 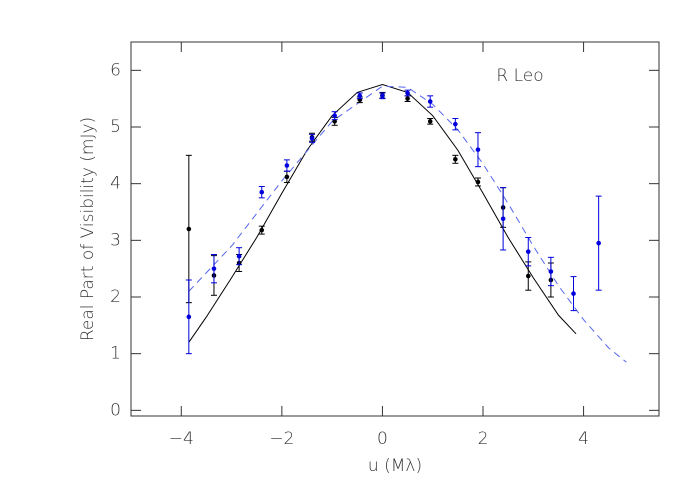 I want to click on y-tick-label: 0, so click(x=115, y=410).